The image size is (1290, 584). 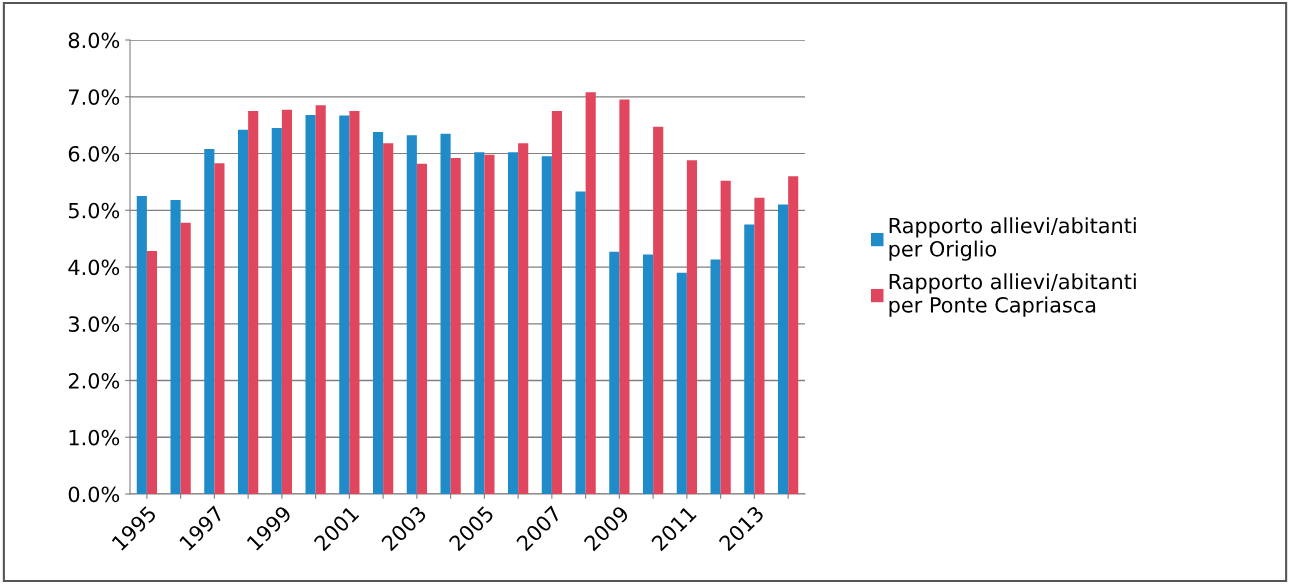 What do you see at coordinates (94, 210) in the screenshot?
I see `y-tick-label: 5.0%` at bounding box center [94, 210].